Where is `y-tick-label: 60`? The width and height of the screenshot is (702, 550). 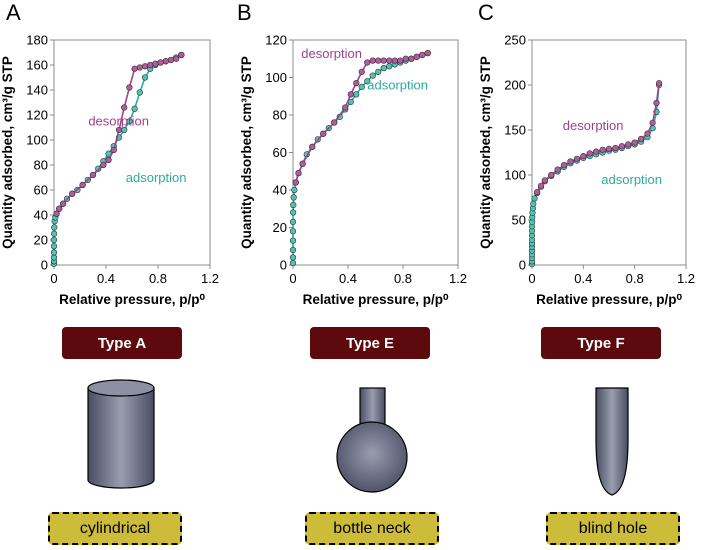
y-tick-label: 60 is located at coordinates (41, 190).